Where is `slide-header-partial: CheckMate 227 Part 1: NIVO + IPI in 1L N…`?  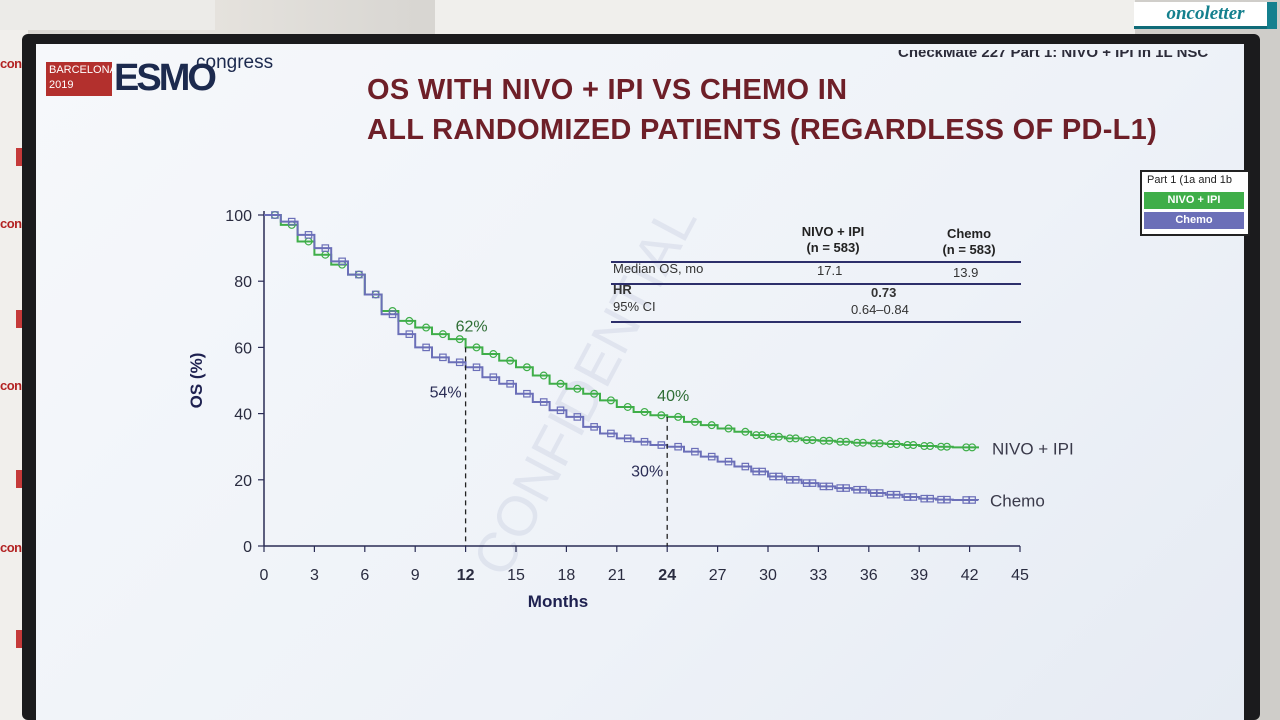
slide-header-partial: CheckMate 227 Part 1: NIVO + IPI in 1L N… is located at coordinates (1053, 52).